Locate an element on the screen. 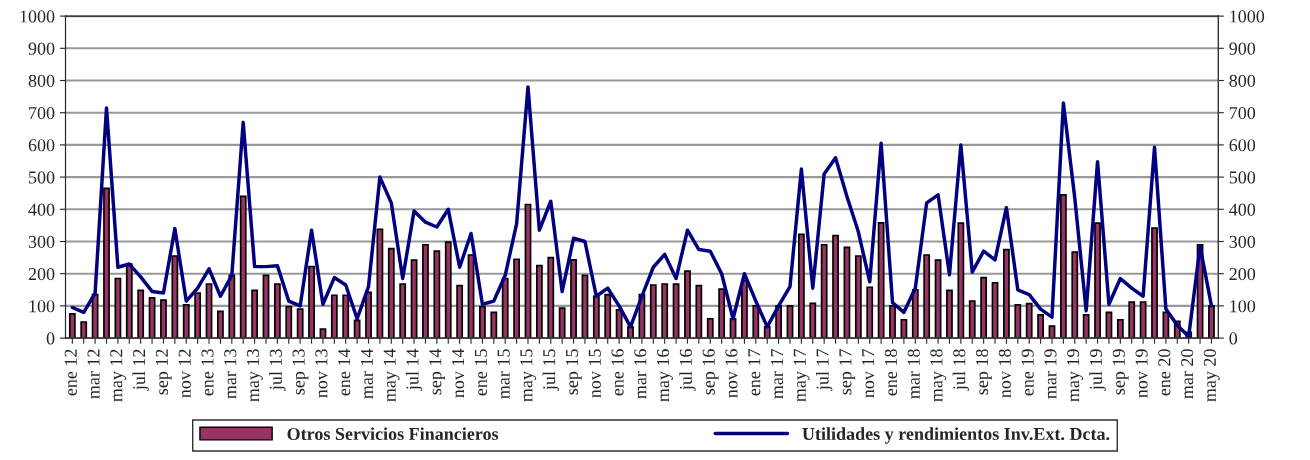 The image size is (1310, 460). y-tick-label: 100 is located at coordinates (42, 306).